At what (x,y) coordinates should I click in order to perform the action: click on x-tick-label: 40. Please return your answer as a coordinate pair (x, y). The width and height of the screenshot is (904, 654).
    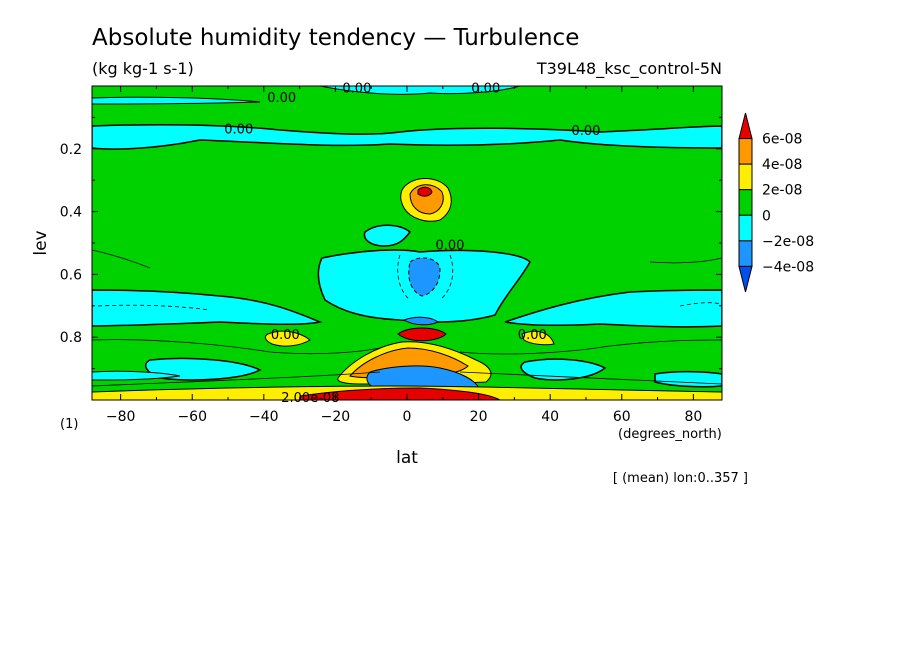
    Looking at the image, I should click on (550, 417).